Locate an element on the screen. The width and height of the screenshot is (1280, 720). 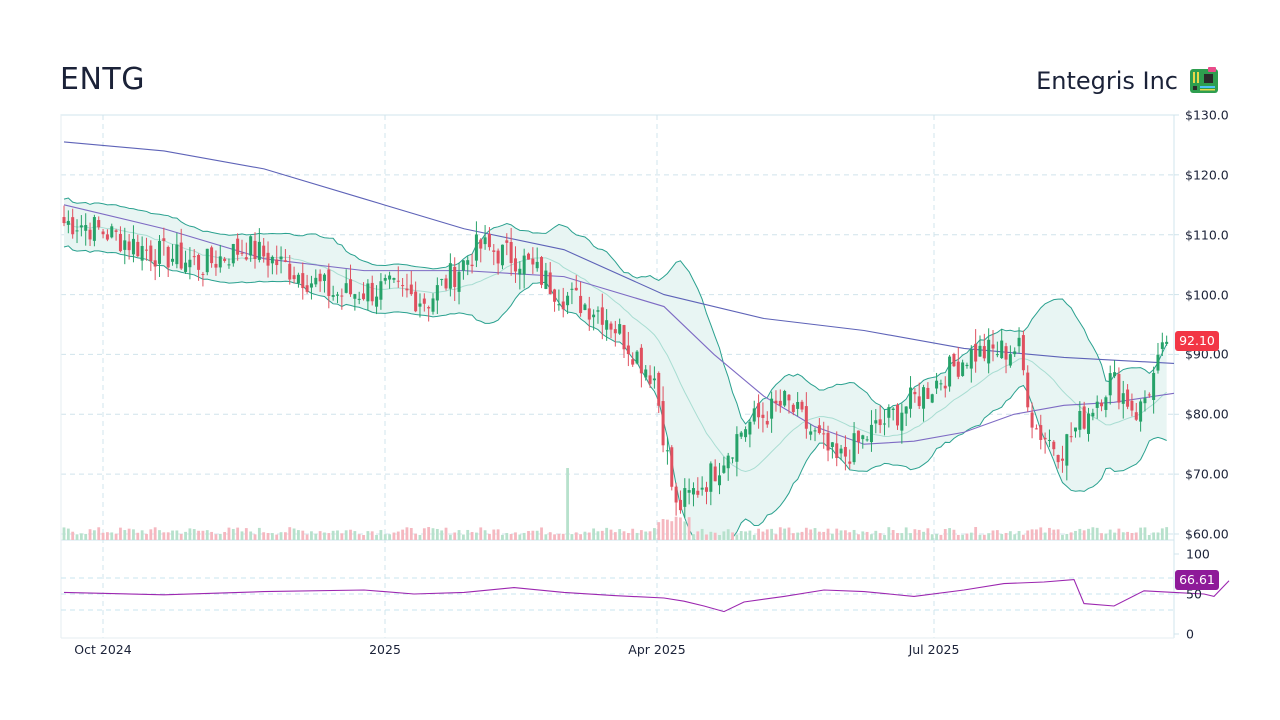
price-tick-label: $120.0 is located at coordinates (1207, 175).